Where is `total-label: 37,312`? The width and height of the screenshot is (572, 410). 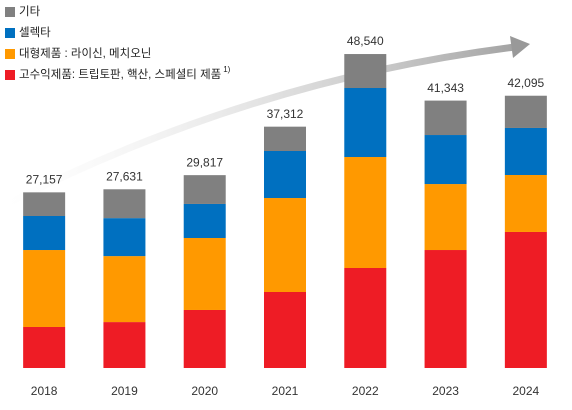 total-label: 37,312 is located at coordinates (285, 114).